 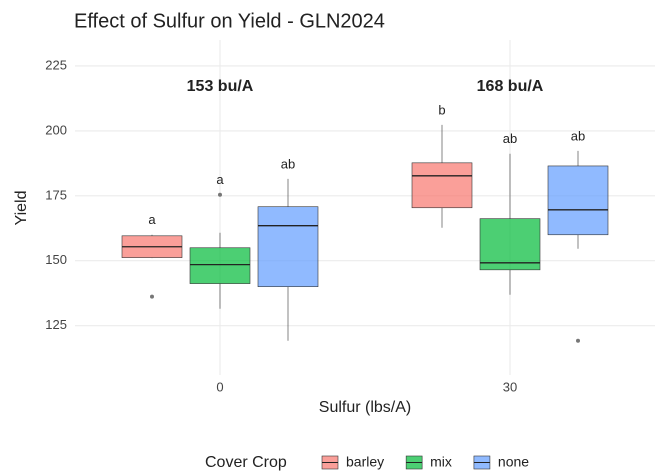 I want to click on legend-label: none, so click(x=513, y=462).